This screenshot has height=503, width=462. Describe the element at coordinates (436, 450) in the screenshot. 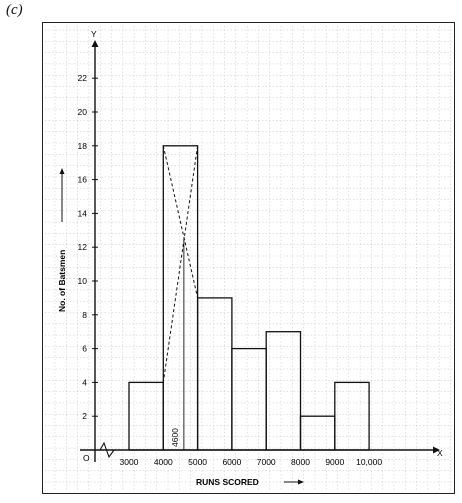

I see `x-axis-arrowhead` at that location.